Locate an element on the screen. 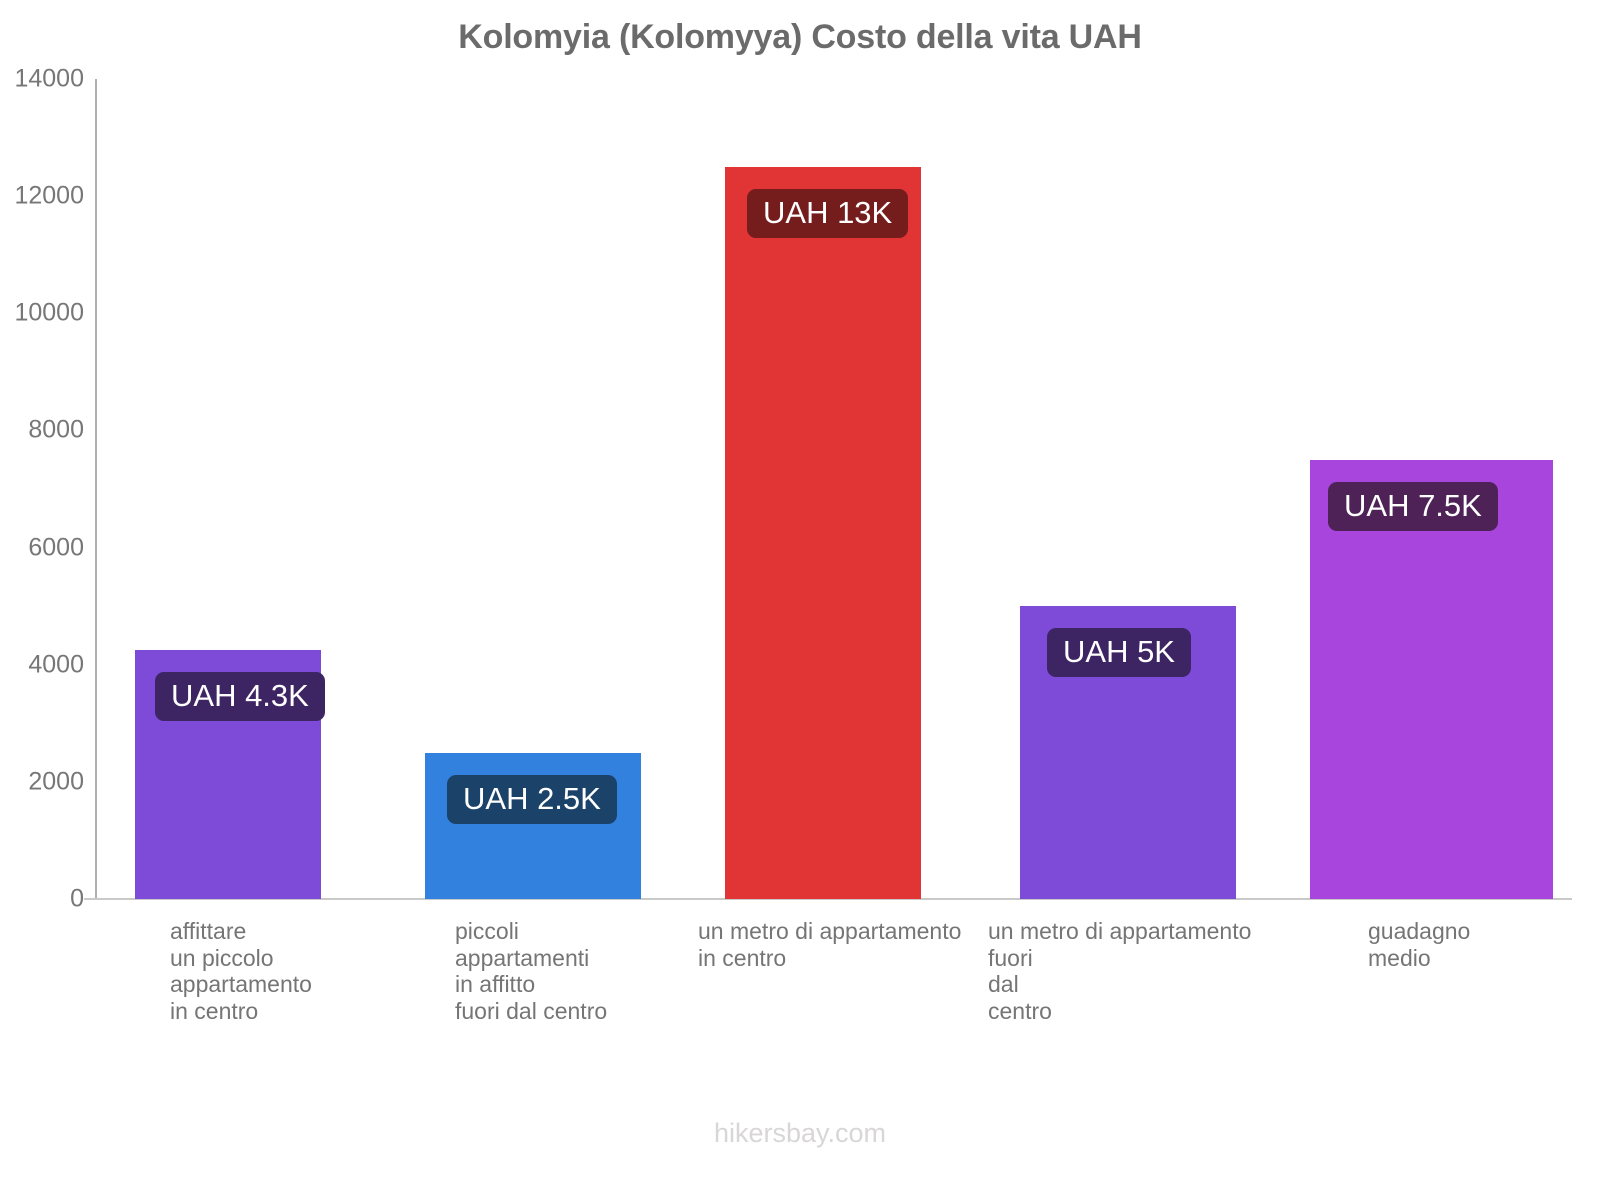 The image size is (1600, 1200). x-axis-baseline is located at coordinates (828, 899).